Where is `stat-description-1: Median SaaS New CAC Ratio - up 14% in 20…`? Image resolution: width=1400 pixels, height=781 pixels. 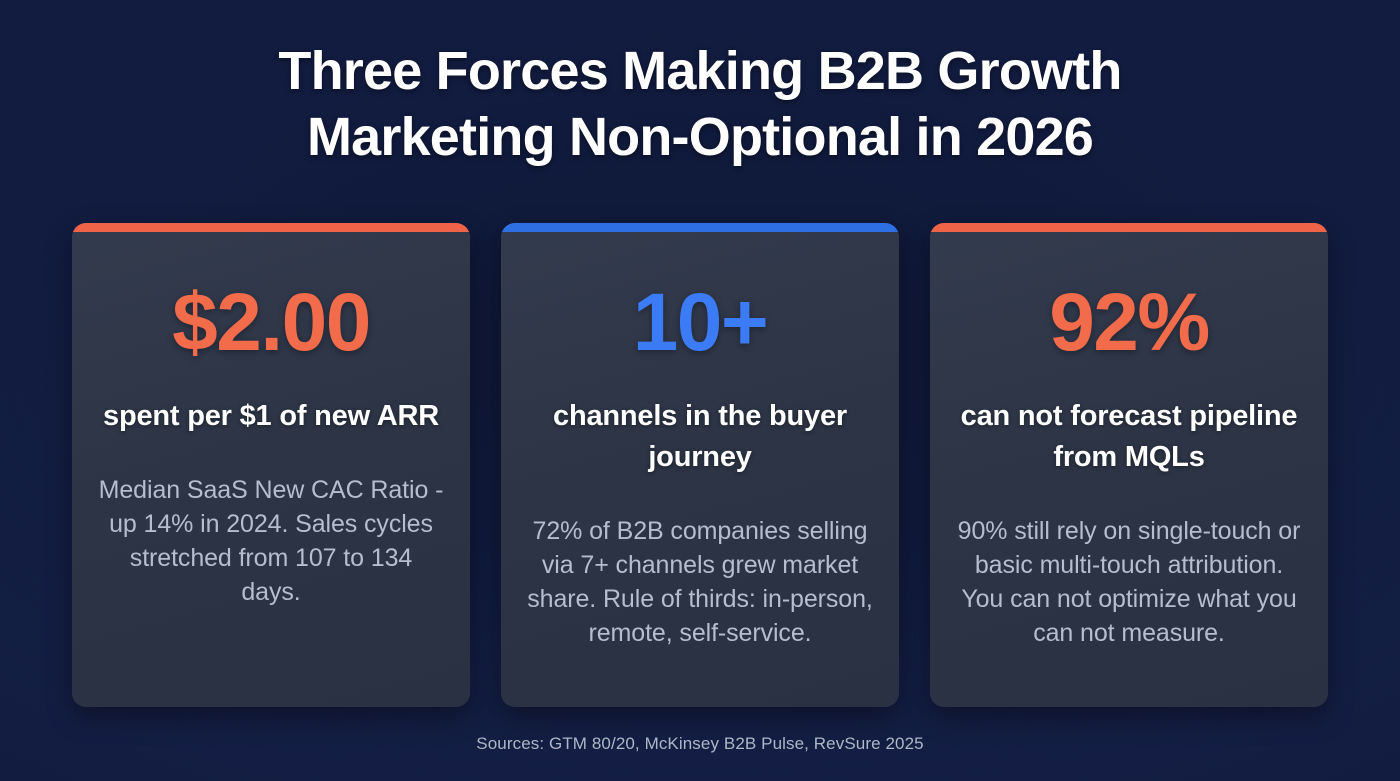
stat-description-1: Median SaaS New CAC Ratio - up 14% in 20… is located at coordinates (271, 541).